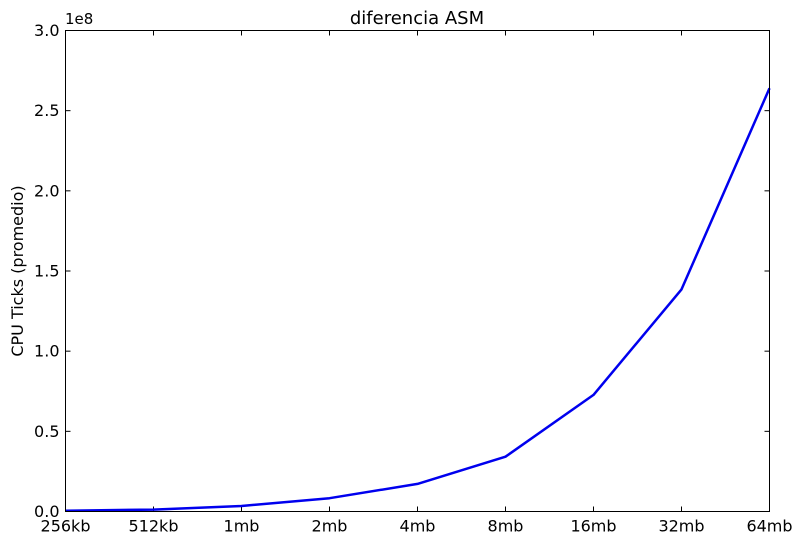 This screenshot has width=802, height=549. I want to click on x-tick-label: 2mb, so click(330, 526).